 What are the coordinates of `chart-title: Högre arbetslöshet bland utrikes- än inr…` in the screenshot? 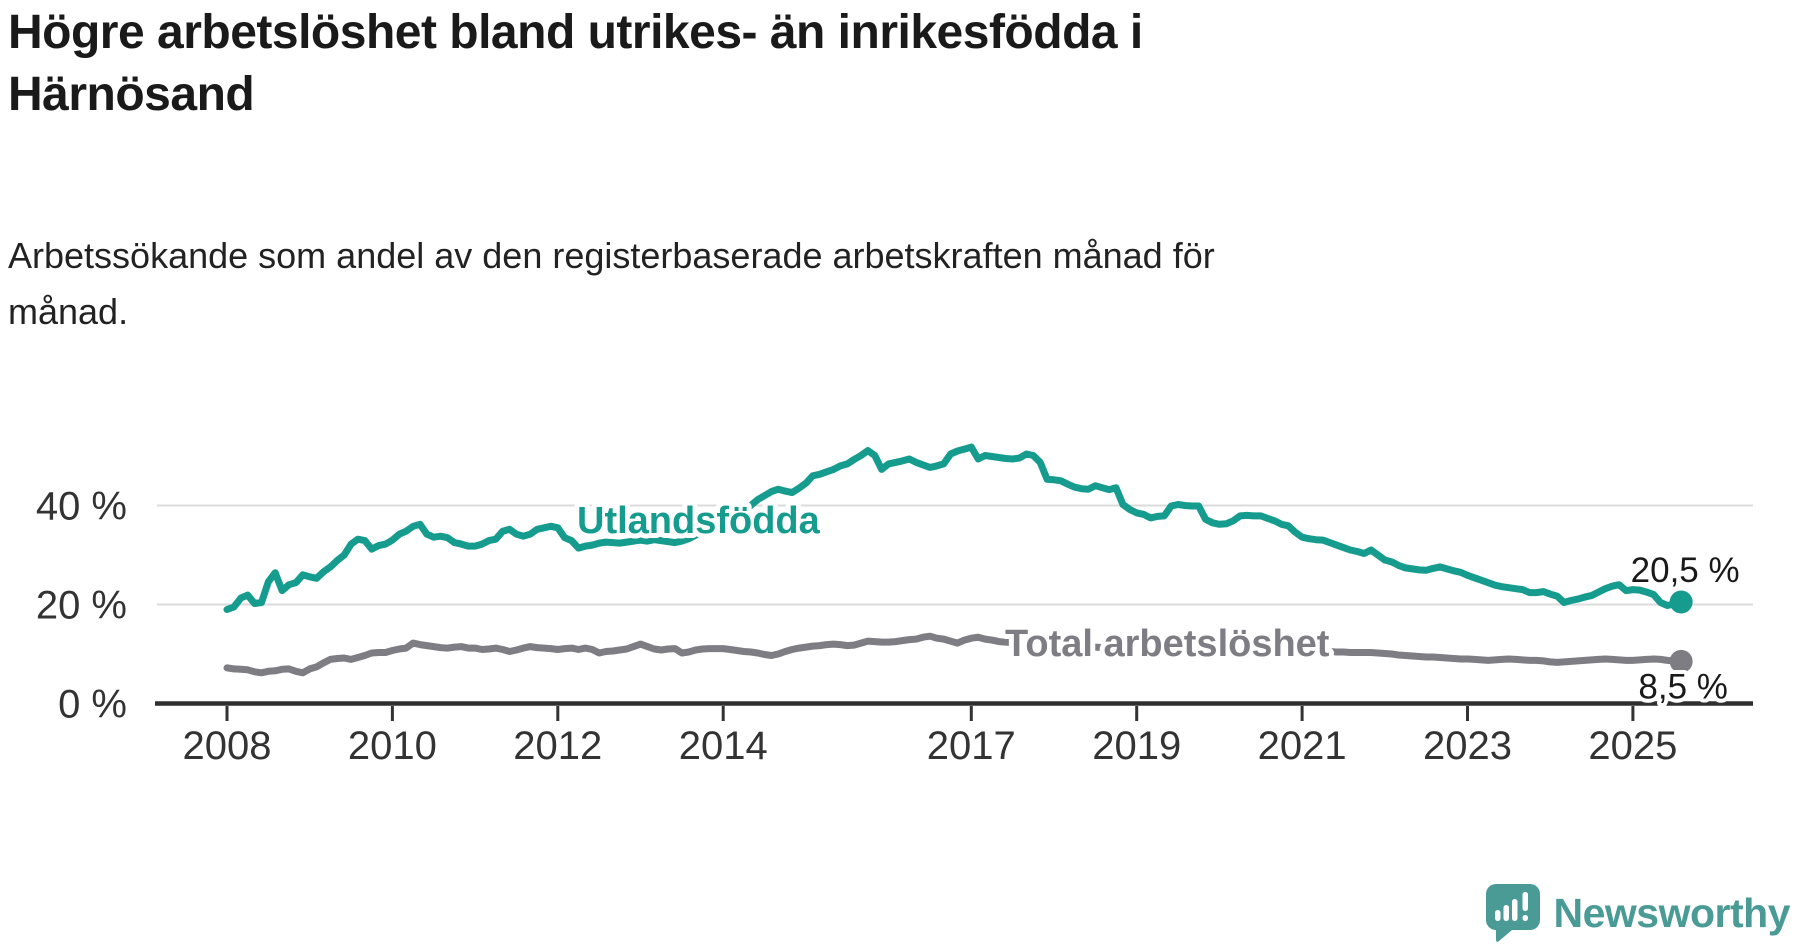 It's located at (575, 63).